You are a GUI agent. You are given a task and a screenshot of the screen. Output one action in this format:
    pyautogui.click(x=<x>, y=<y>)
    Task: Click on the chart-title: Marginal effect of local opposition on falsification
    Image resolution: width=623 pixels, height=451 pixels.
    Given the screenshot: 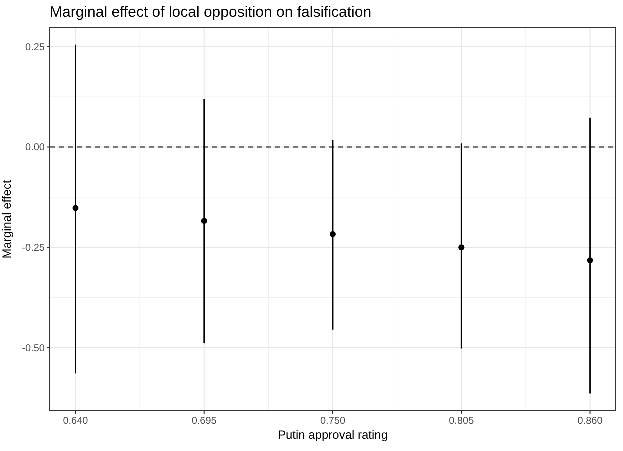 What is the action you would take?
    pyautogui.click(x=211, y=12)
    